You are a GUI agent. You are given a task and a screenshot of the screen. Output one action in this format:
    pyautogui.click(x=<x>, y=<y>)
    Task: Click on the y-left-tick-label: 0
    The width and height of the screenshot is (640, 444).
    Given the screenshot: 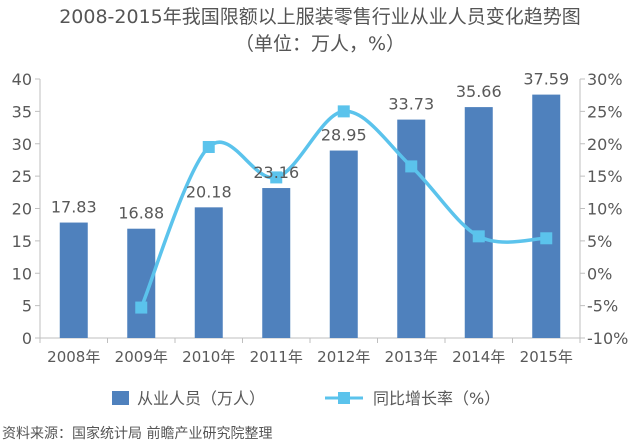 What is the action you would take?
    pyautogui.click(x=27, y=338)
    